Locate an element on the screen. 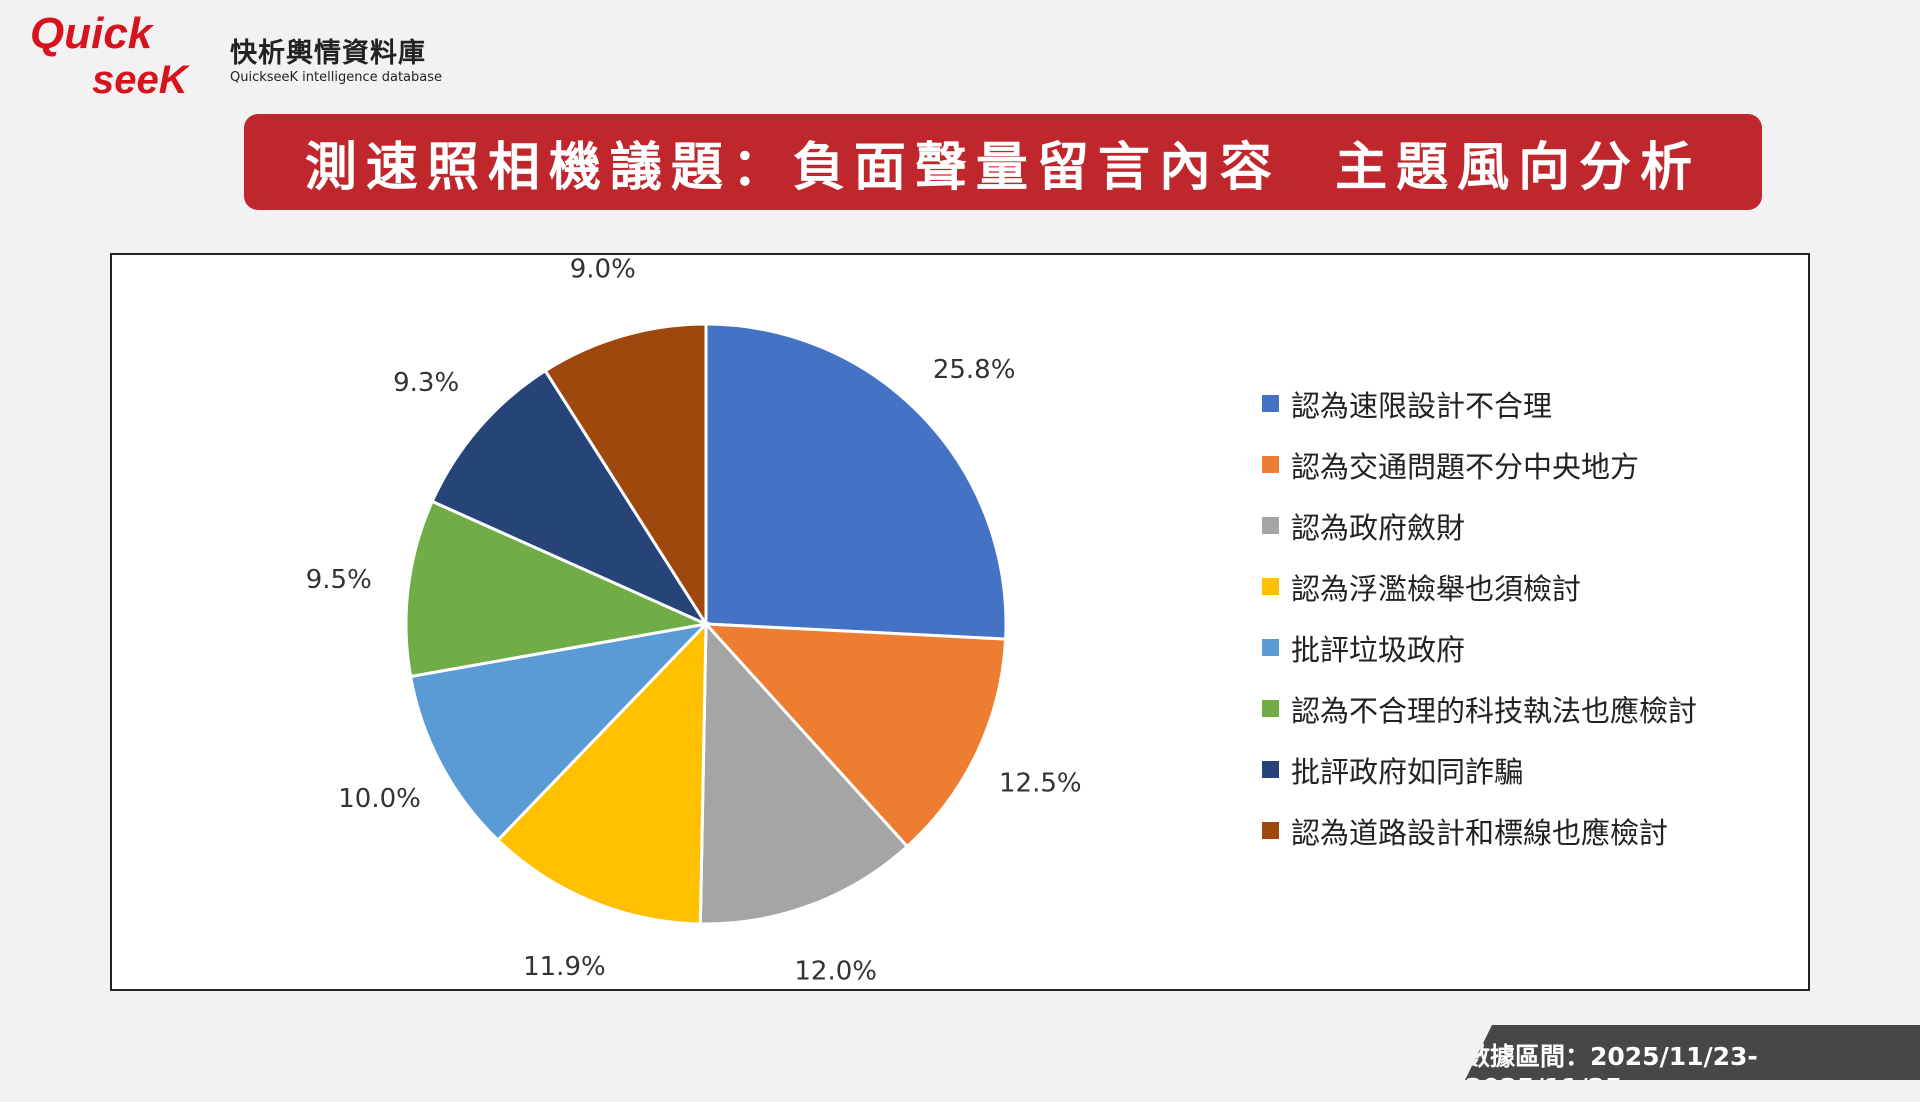 The width and height of the screenshot is (1920, 1102). data-label: 10.0% is located at coordinates (379, 799).